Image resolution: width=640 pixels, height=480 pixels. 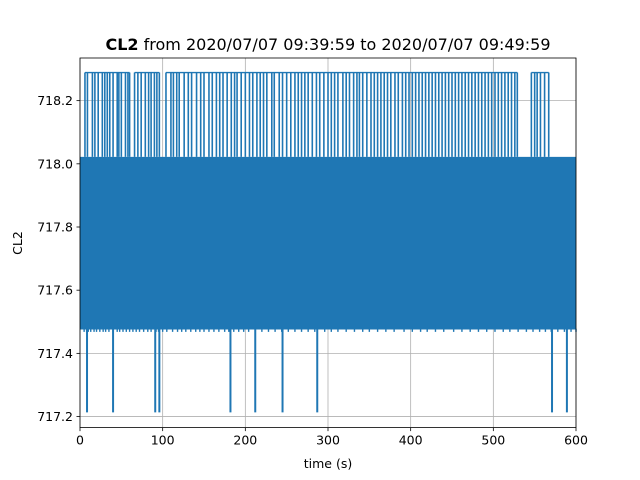 I want to click on x-tick-label: 100, so click(x=163, y=440).